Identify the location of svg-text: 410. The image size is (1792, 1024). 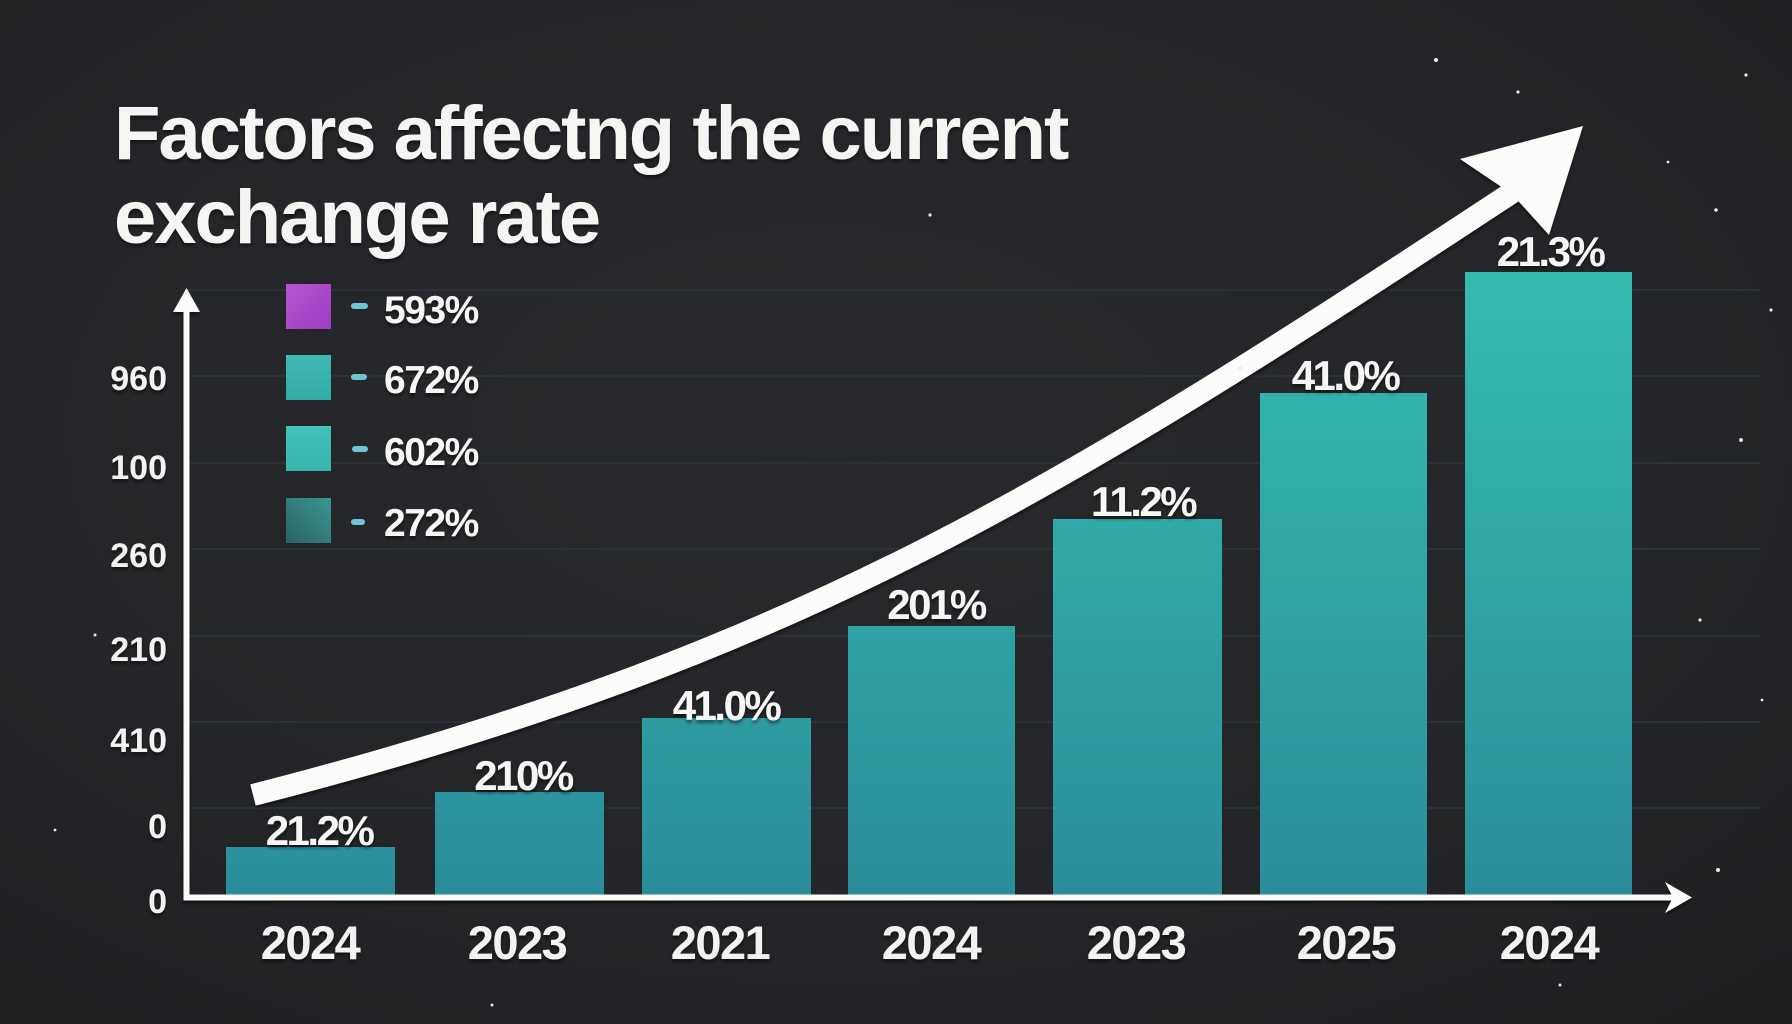
(138, 741).